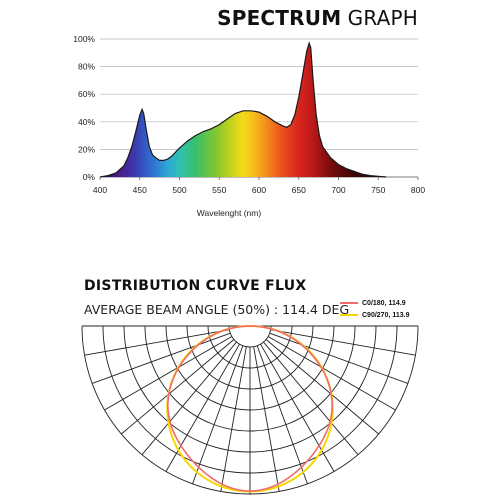  What do you see at coordinates (384, 303) in the screenshot?
I see `legend-label-c0-180: C0/180, 114.9` at bounding box center [384, 303].